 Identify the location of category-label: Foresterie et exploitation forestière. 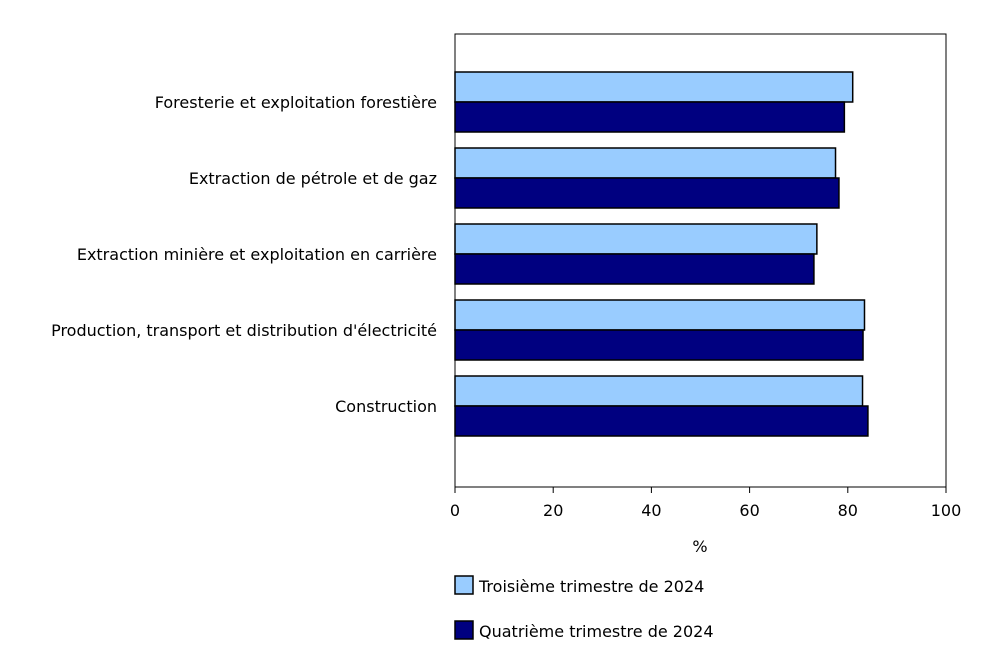
(296, 102).